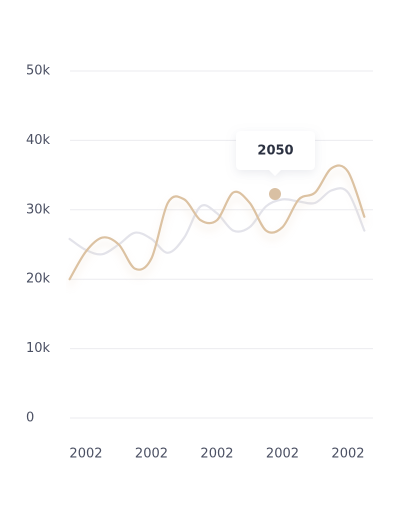  I want to click on tooltip-dot, so click(275, 194).